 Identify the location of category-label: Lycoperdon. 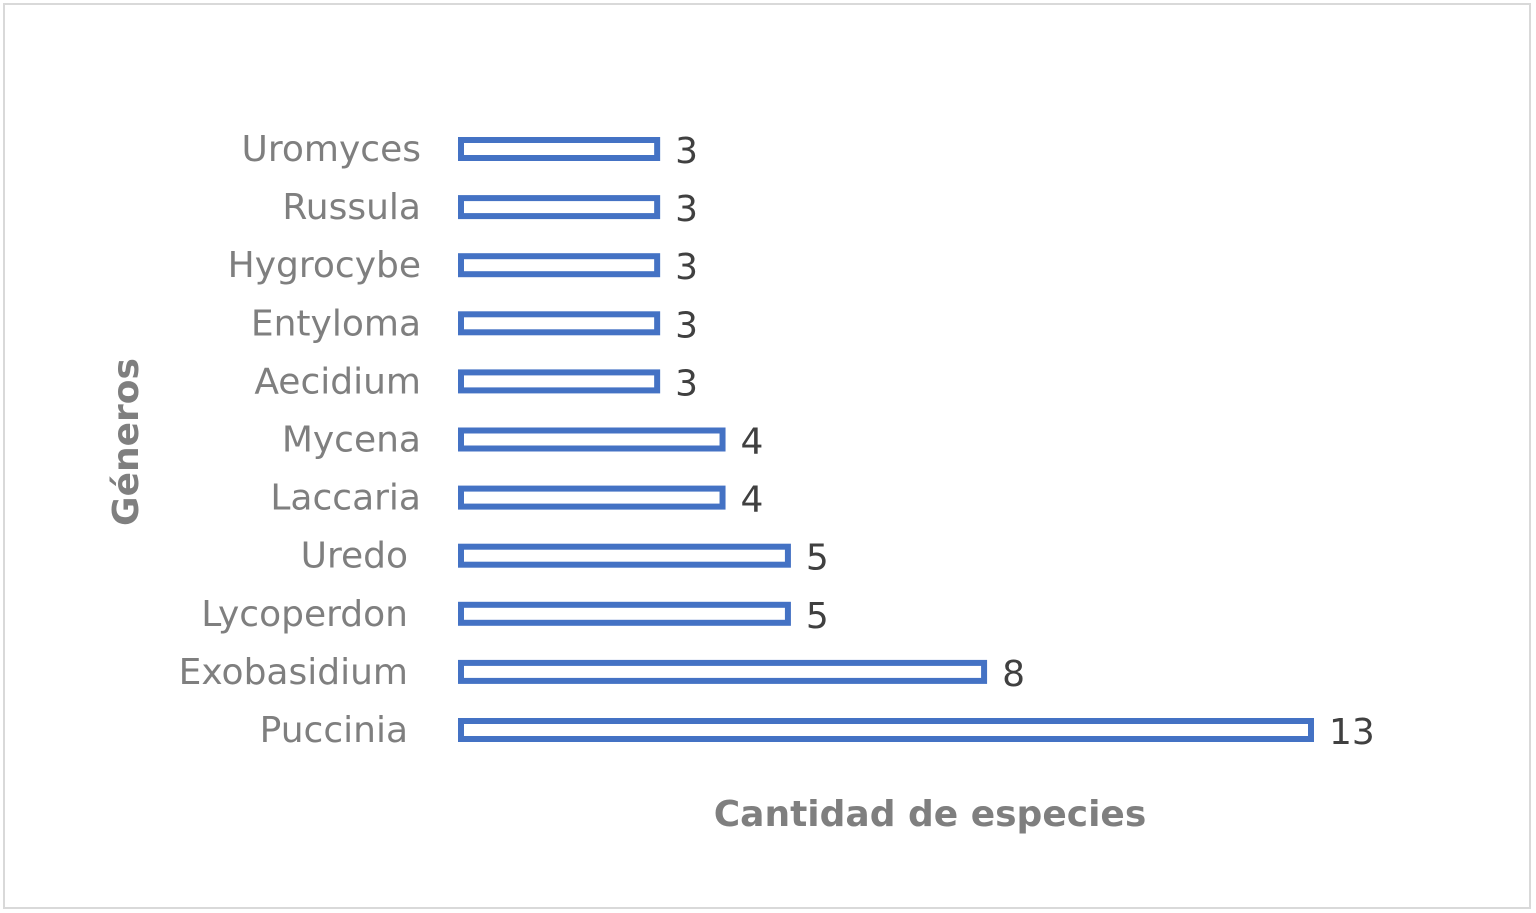
(304, 614).